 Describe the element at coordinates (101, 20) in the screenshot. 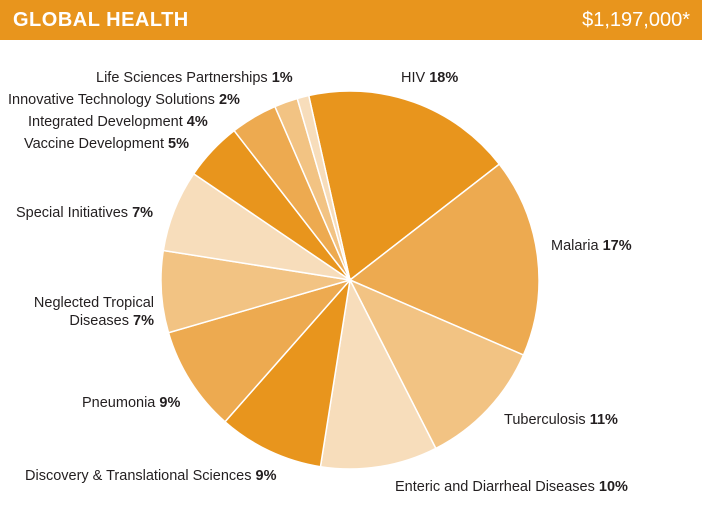

I see `chart-title: GLOBAL HEALTH` at that location.